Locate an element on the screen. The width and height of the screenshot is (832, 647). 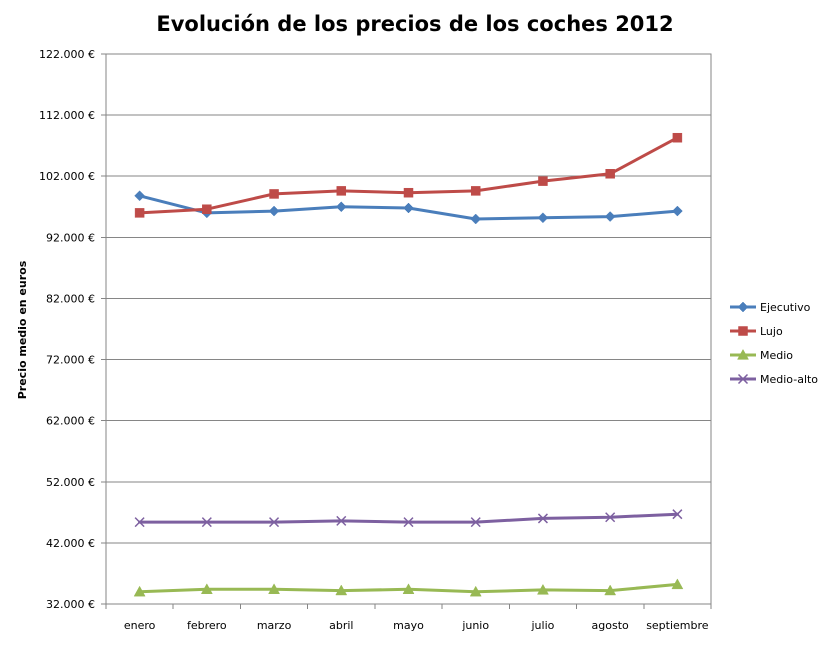
series-lujo is located at coordinates (408, 175).